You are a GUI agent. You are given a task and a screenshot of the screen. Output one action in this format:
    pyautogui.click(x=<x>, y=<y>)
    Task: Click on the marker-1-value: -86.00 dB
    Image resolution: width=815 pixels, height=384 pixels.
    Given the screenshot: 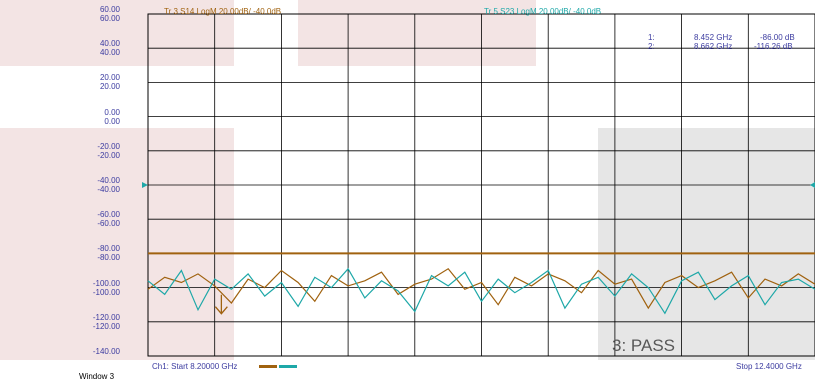 What is the action you would take?
    pyautogui.click(x=777, y=37)
    